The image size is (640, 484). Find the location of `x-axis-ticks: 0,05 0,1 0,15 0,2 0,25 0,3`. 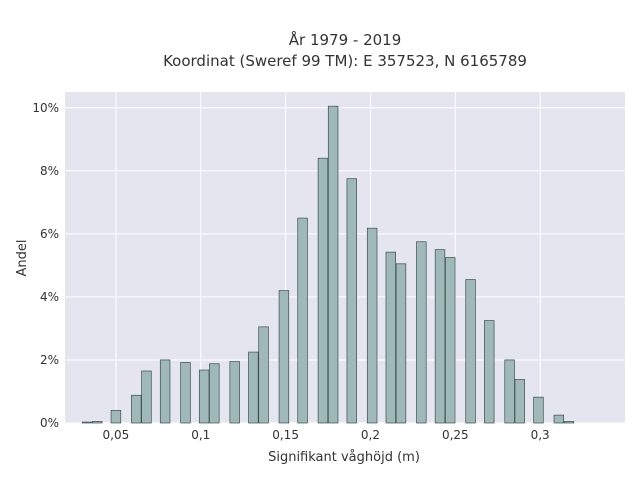

x-axis-ticks: 0,05 0,1 0,15 0,2 0,25 0,3 is located at coordinates (326, 435).